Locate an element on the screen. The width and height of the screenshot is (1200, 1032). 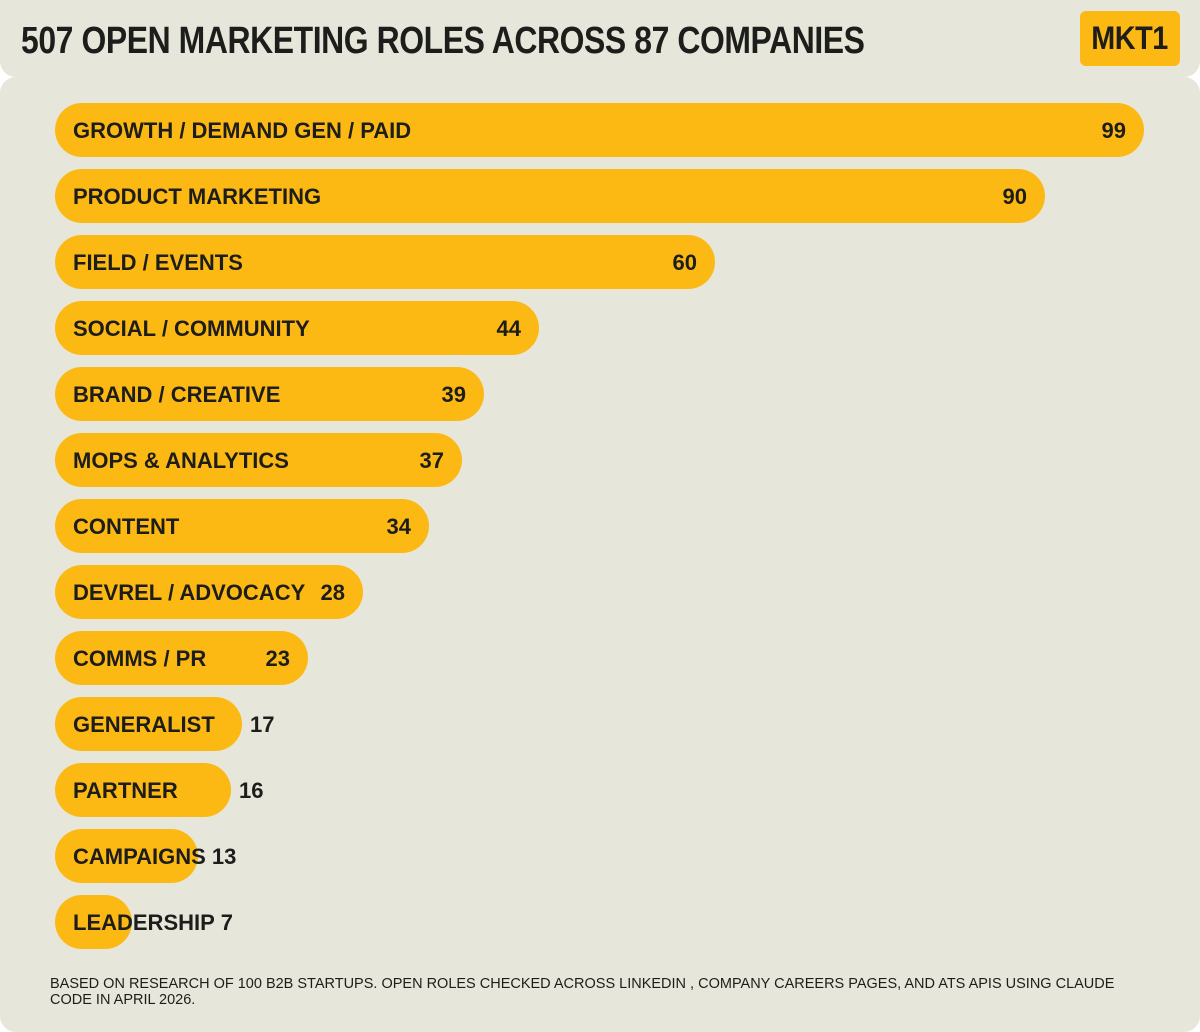
bar-row: SOCIAL / COMMUNITY 44 is located at coordinates (297, 328).